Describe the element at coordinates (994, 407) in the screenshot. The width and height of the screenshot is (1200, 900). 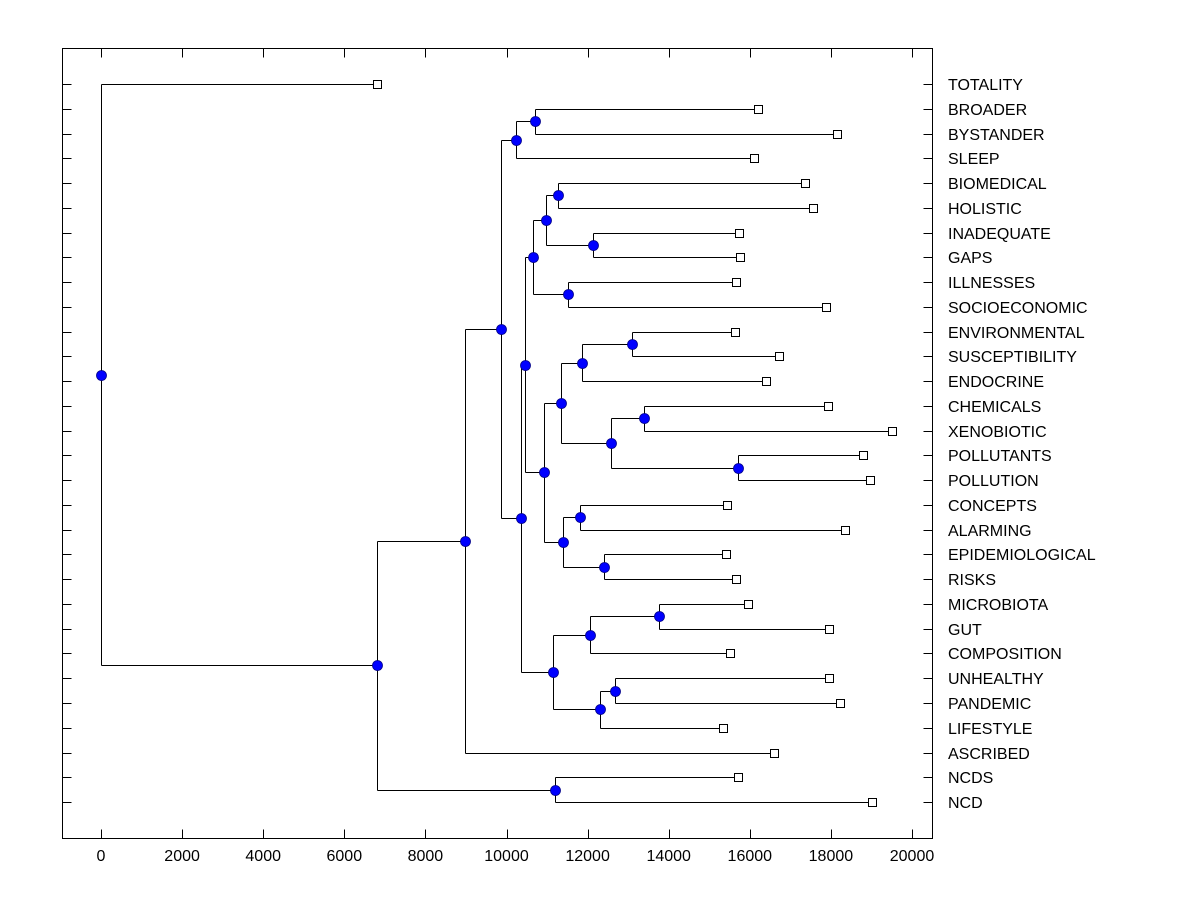
I see `leaf-label: CHEMICALS` at that location.